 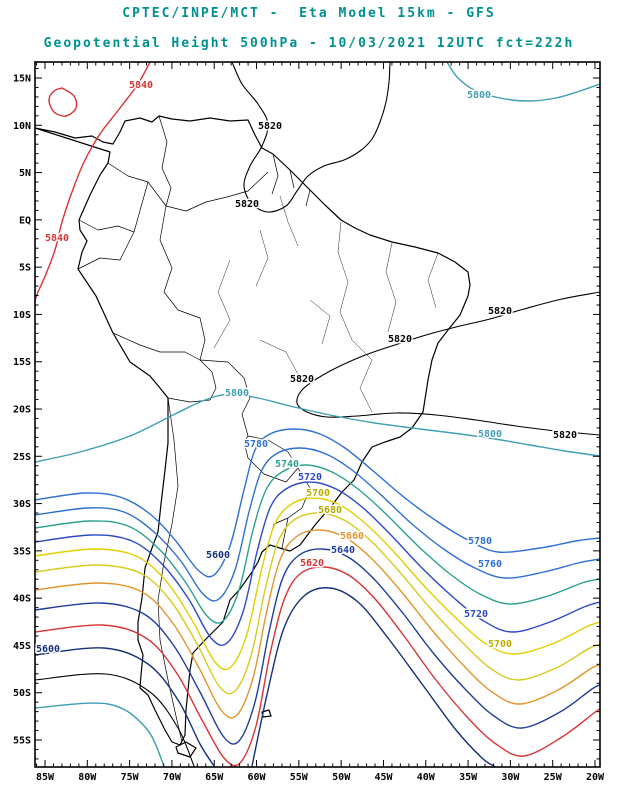 What do you see at coordinates (22, 457) in the screenshot?
I see `lat-label: 25S` at bounding box center [22, 457].